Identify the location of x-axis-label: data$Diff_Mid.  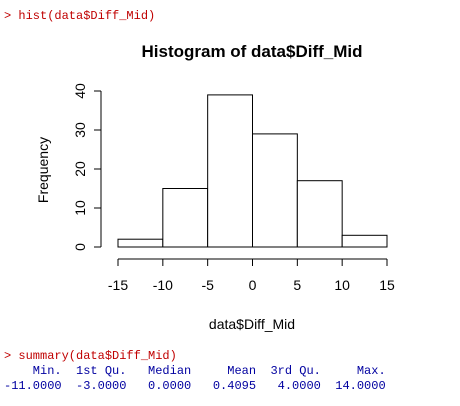
(252, 324).